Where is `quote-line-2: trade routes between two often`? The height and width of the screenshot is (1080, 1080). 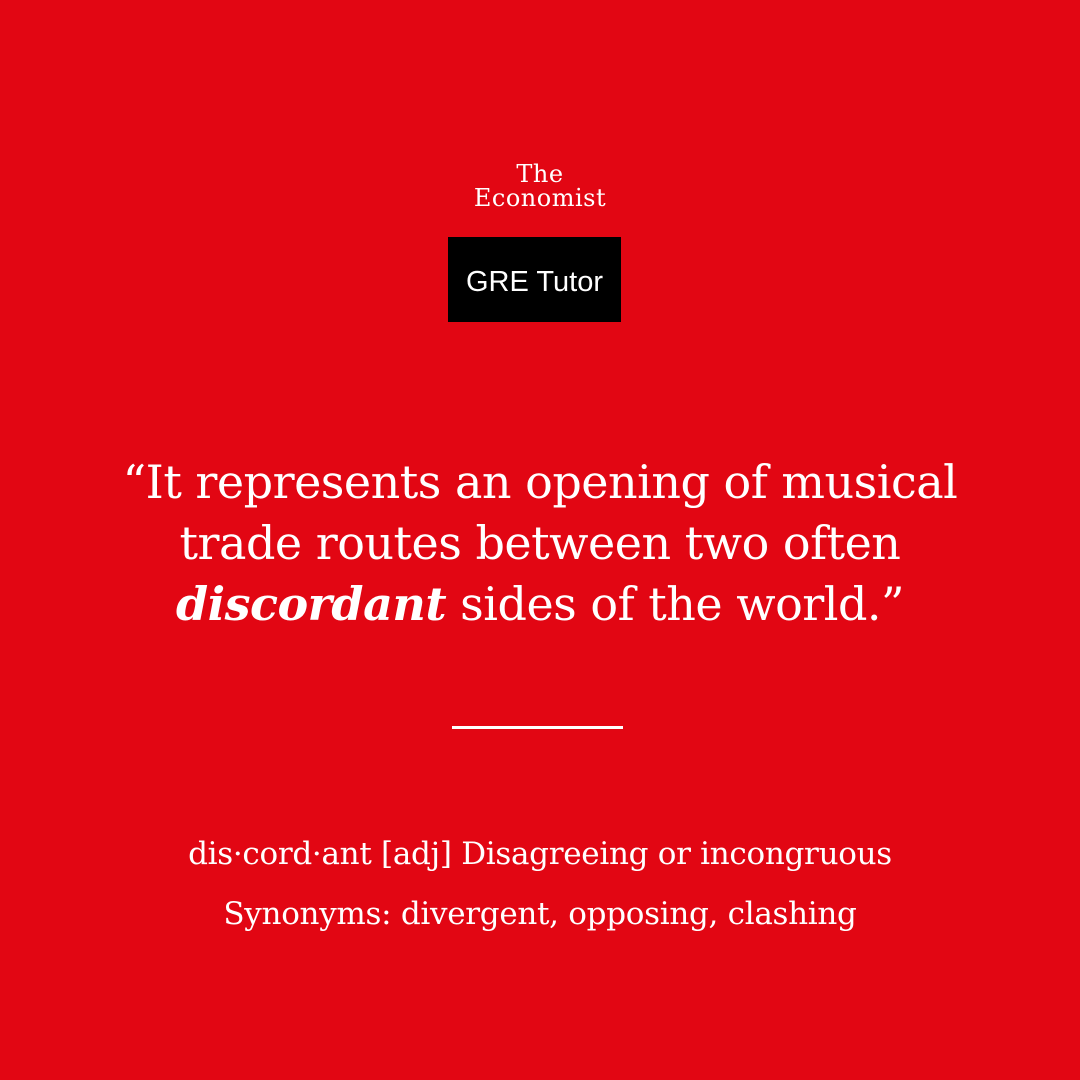 quote-line-2: trade routes between two often is located at coordinates (540, 543).